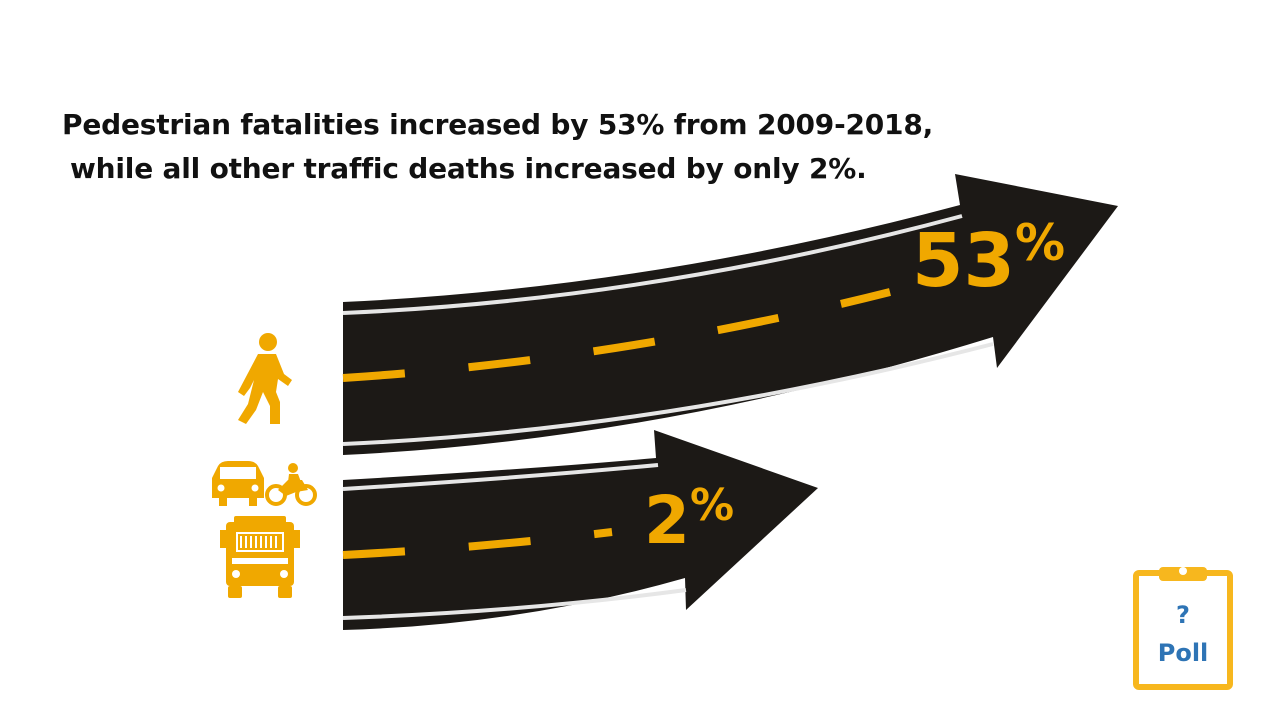  What do you see at coordinates (1183, 615) in the screenshot?
I see `poll-question-mark: ?` at bounding box center [1183, 615].